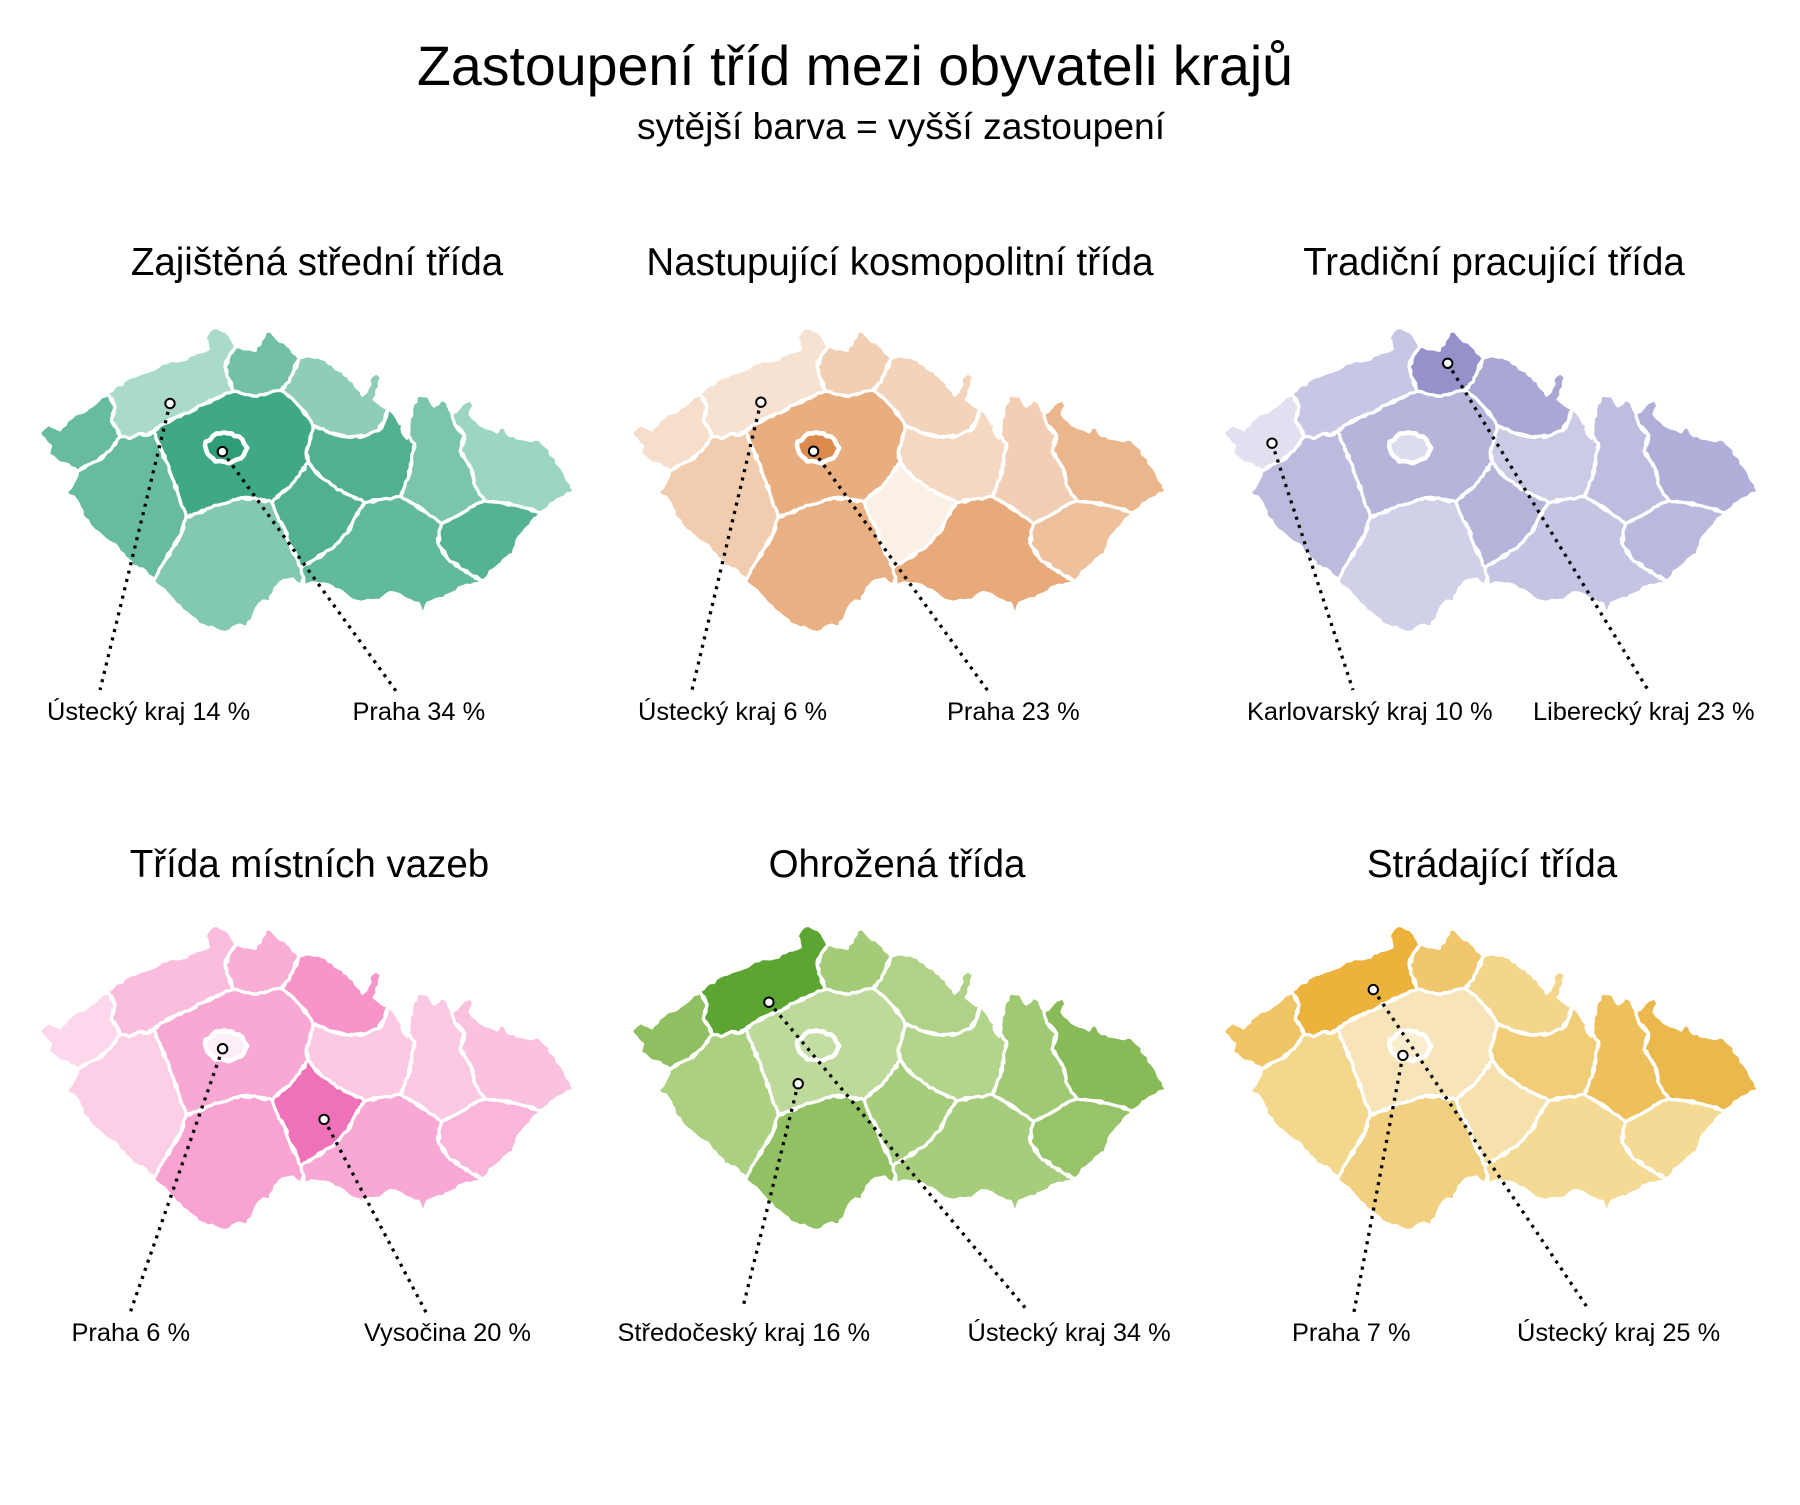 This screenshot has height=1505, width=1800. I want to click on svg-text: Praha 6 %, so click(131, 1333).